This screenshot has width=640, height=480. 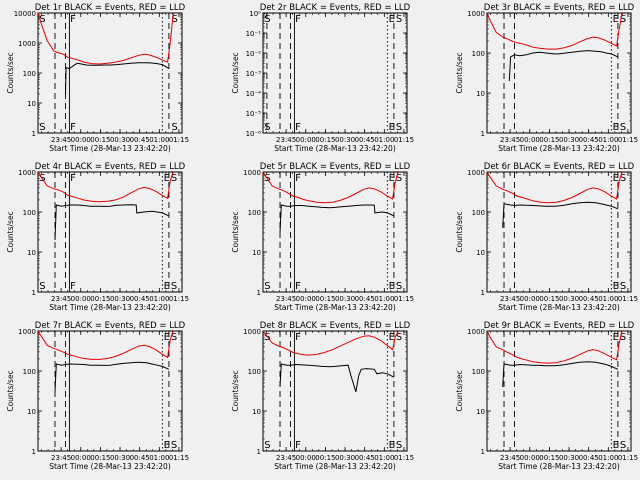 I want to click on panel-title: Det 5r BLACK = Events, RED = LLD, so click(x=335, y=167).